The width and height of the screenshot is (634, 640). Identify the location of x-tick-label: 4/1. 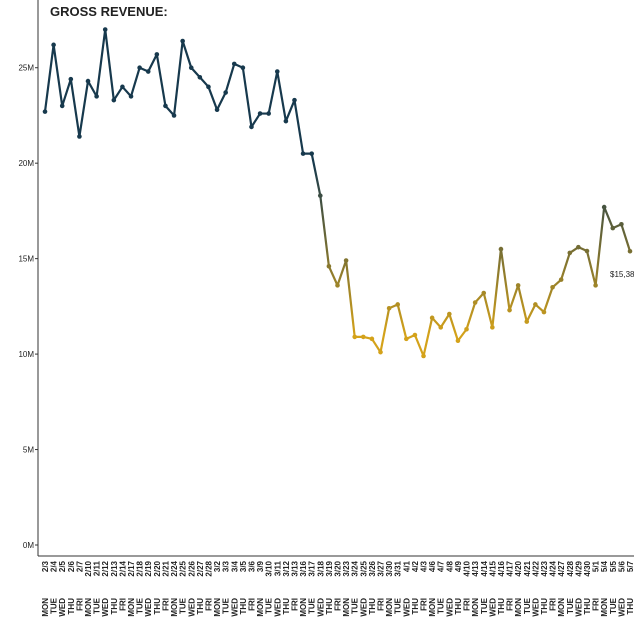
(406, 566).